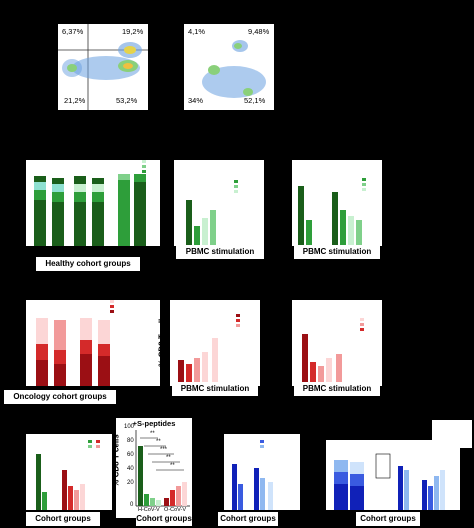 The width and height of the screenshot is (474, 528). What do you see at coordinates (127, 100) in the screenshot?
I see `flow1-lr: 53,2%` at bounding box center [127, 100].